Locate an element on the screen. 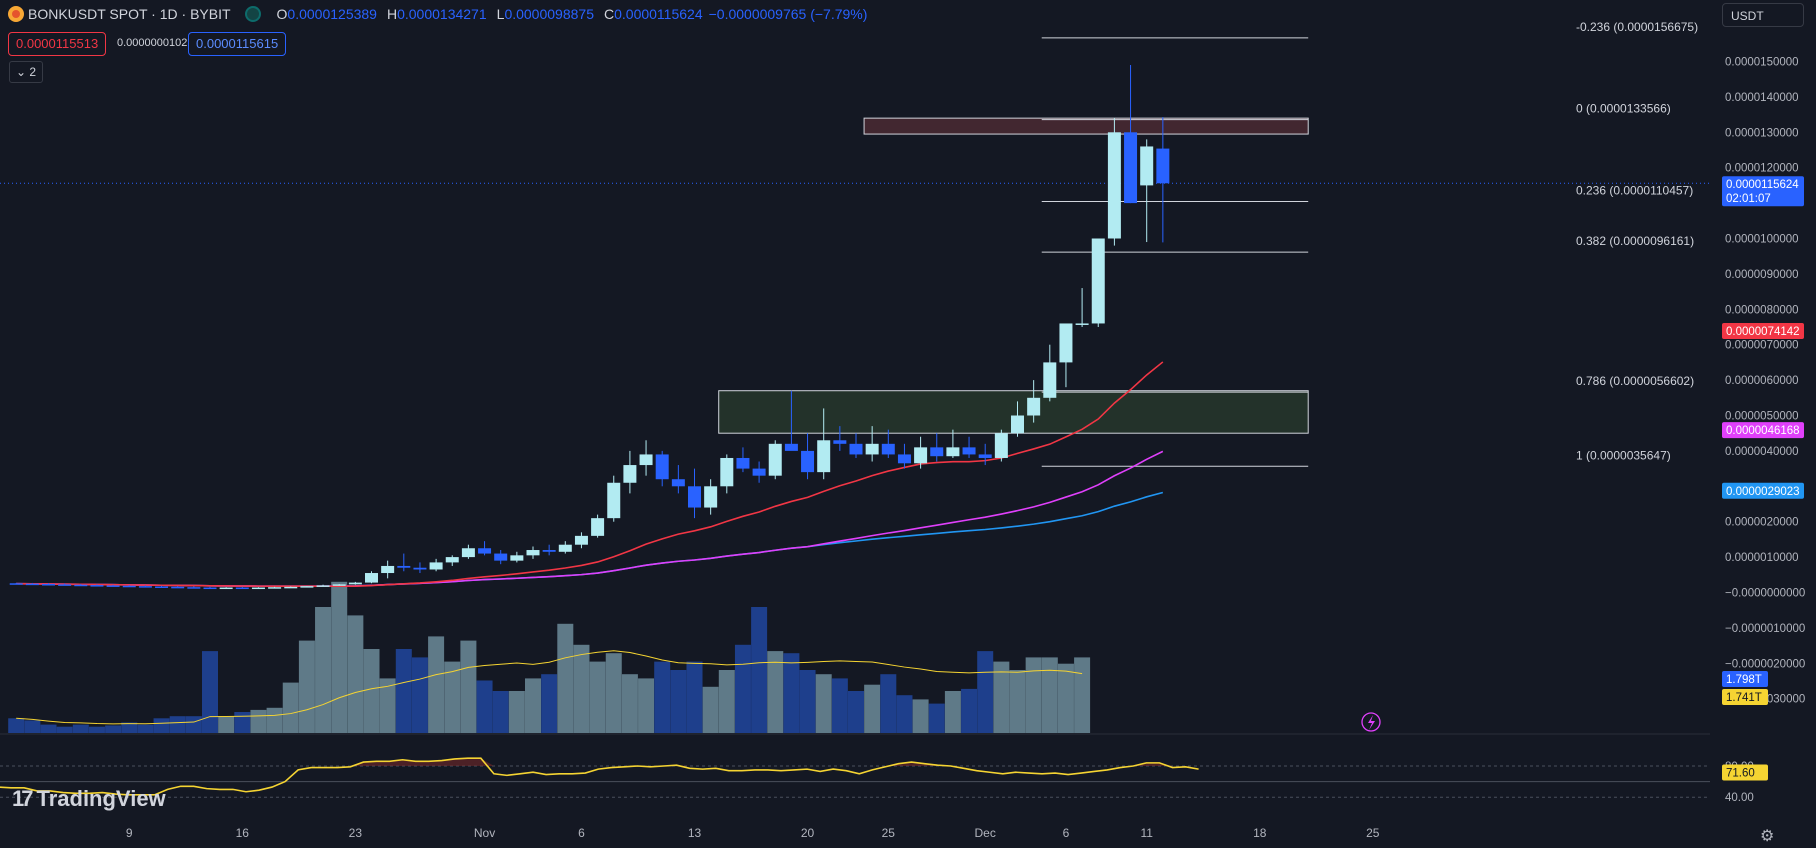 The width and height of the screenshot is (1816, 848). rsi-badge: 71.60 is located at coordinates (1745, 772).